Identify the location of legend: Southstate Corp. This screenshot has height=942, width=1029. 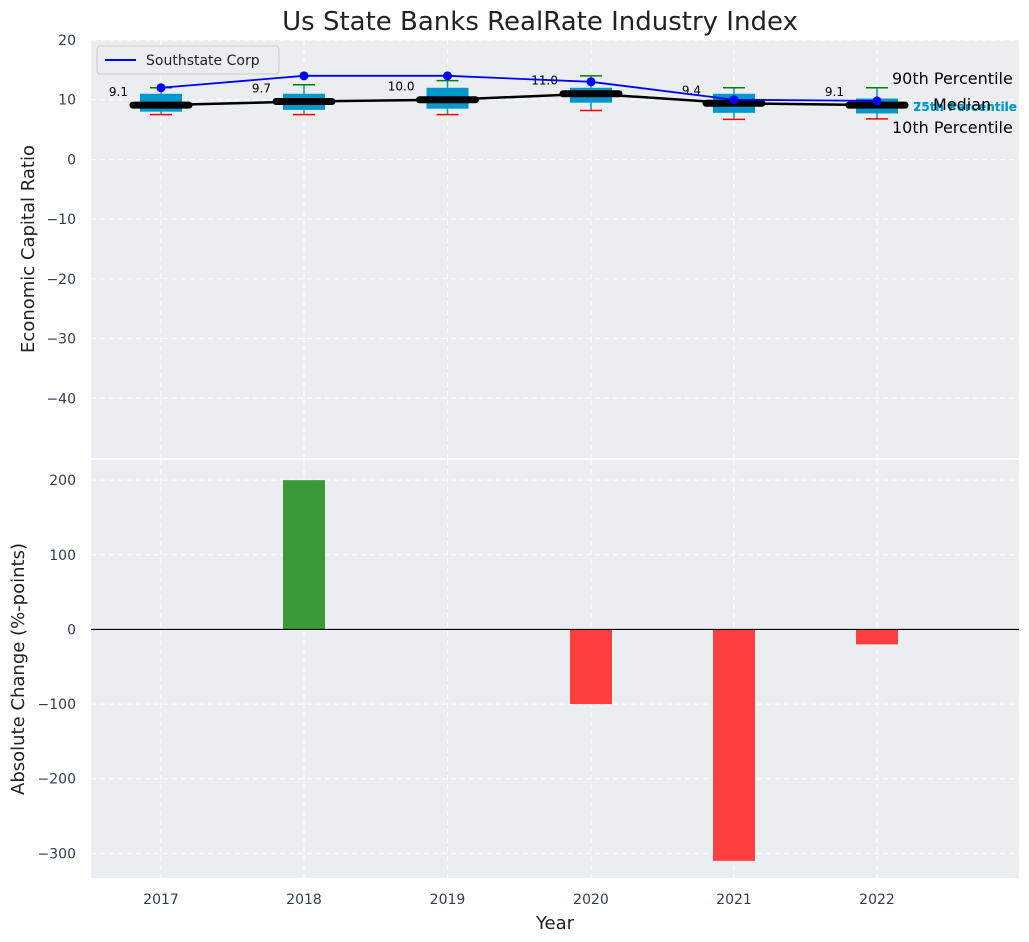
(188, 60).